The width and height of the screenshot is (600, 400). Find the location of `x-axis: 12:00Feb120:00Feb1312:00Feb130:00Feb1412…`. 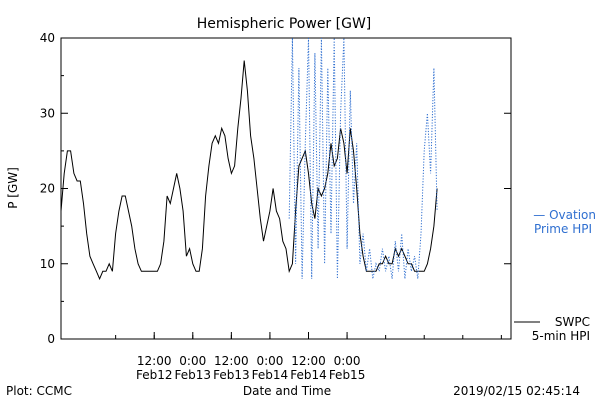

x-axis: 12:00Feb120:00Feb1312:00Feb130:00Feb1412… is located at coordinates (308, 357).